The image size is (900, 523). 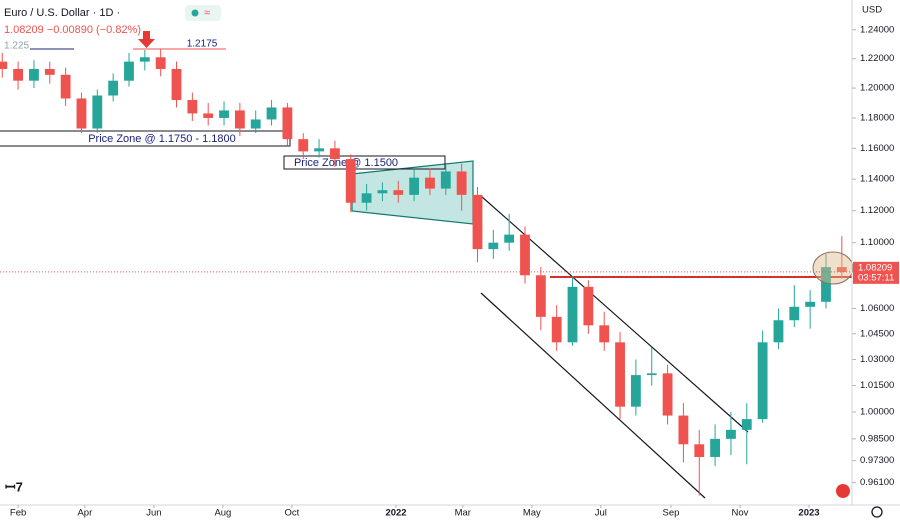 I want to click on currency: USD, so click(x=872, y=10).